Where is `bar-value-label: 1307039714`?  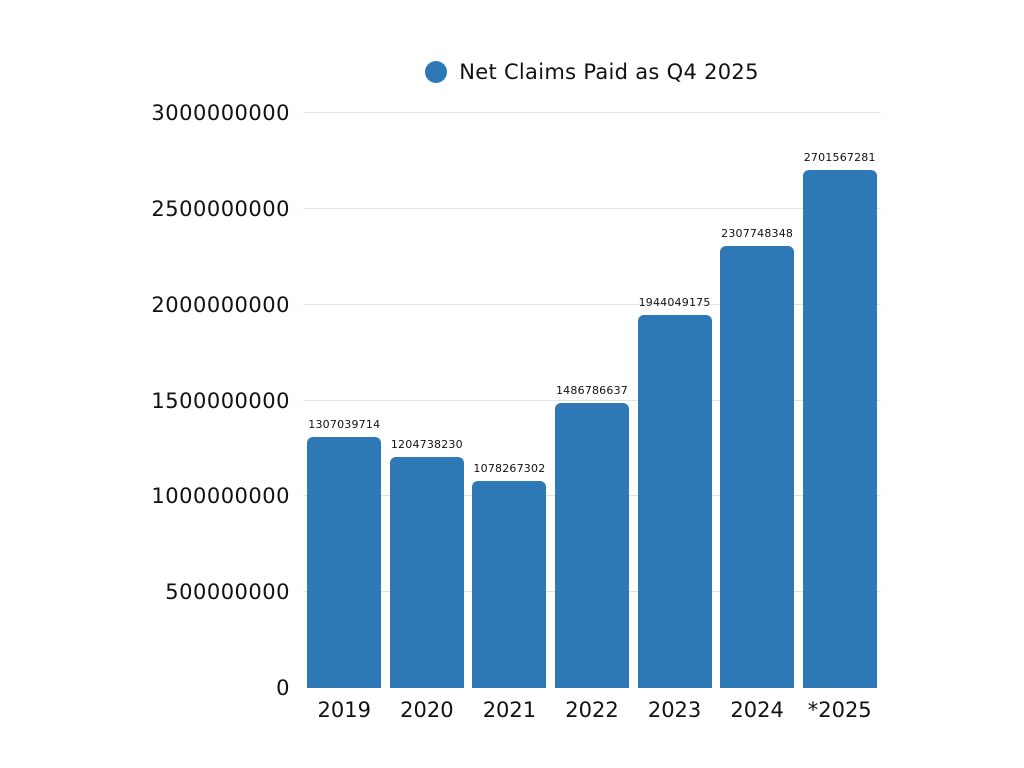
bar-value-label: 1307039714 is located at coordinates (344, 425).